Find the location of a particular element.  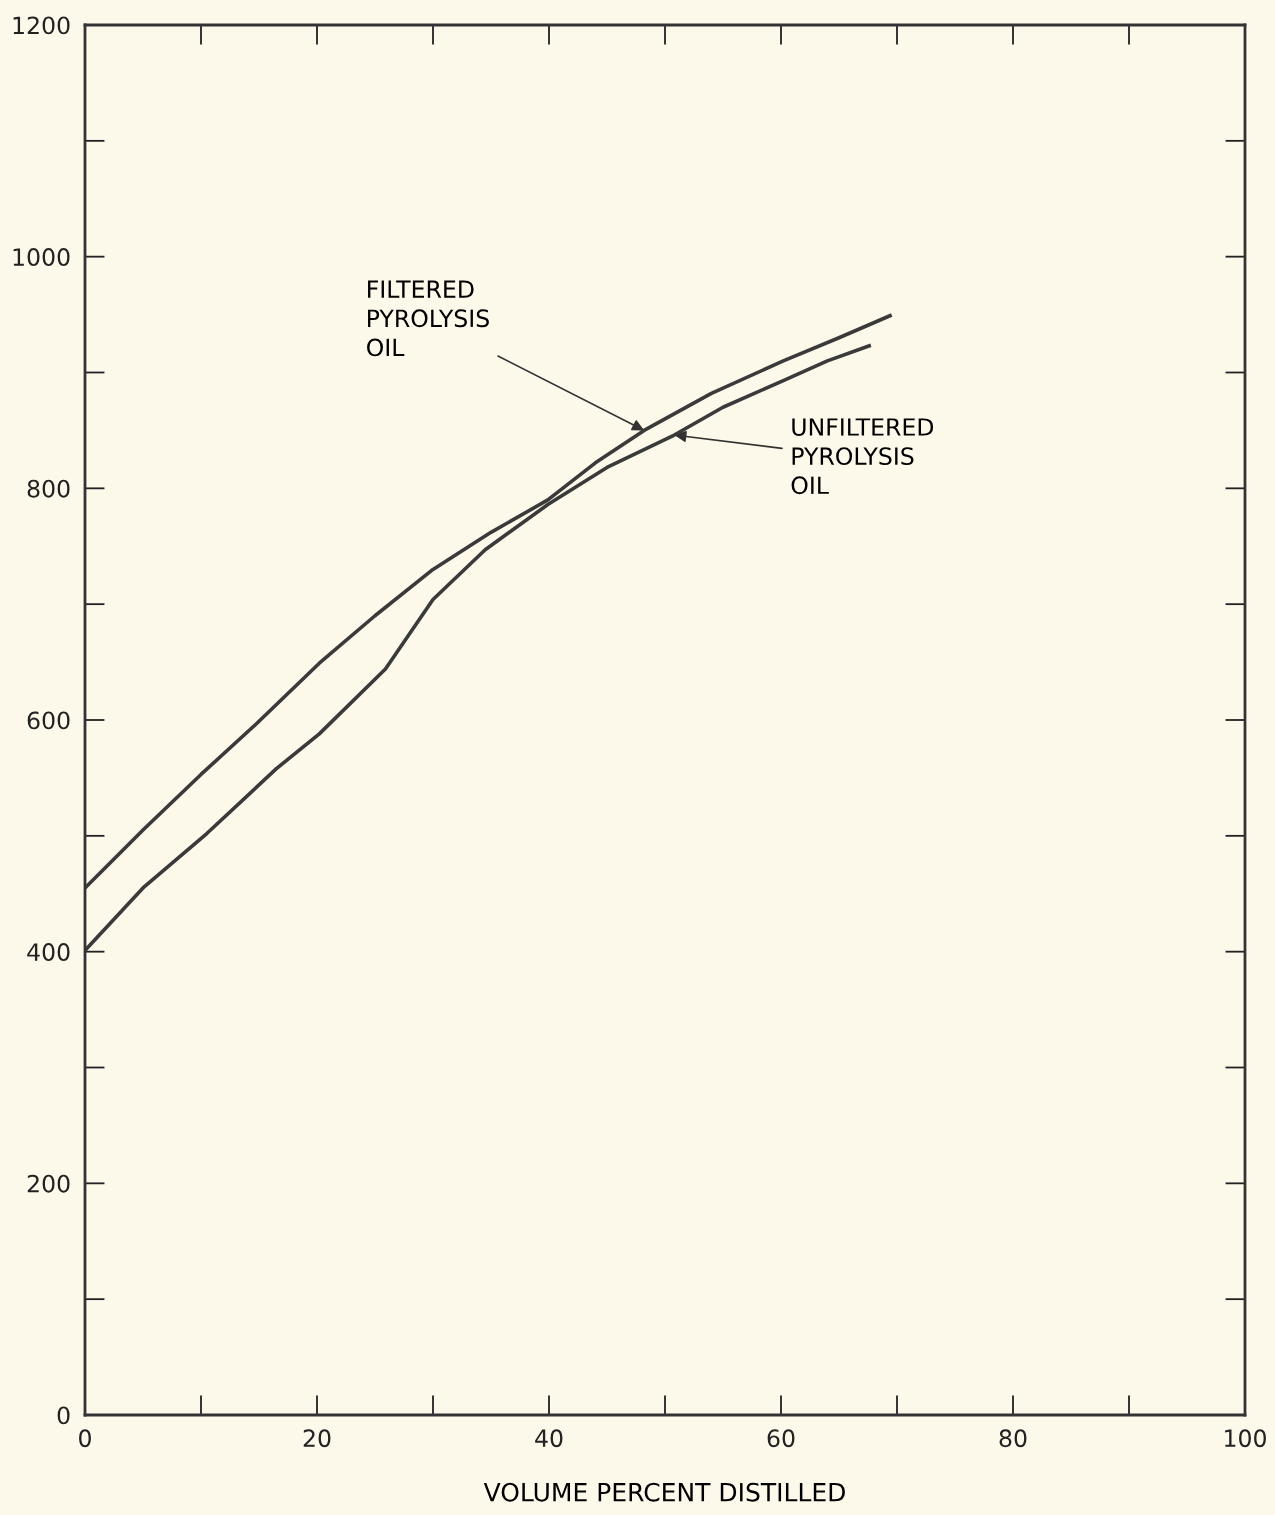

x-tick-label: 20 is located at coordinates (317, 1438).